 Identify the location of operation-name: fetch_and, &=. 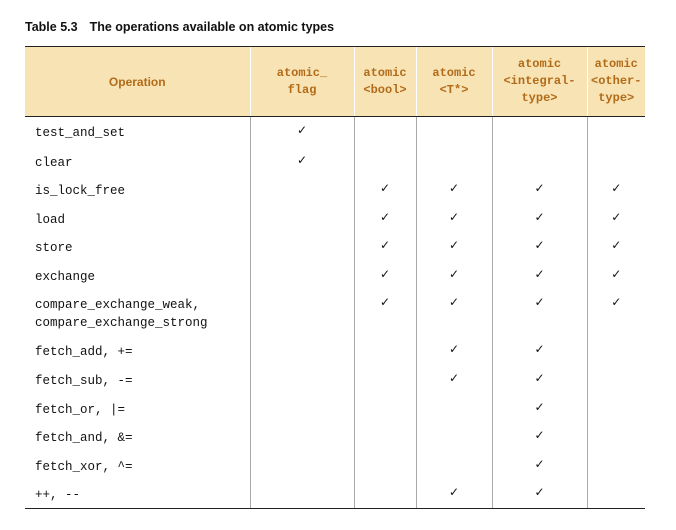
(137, 436).